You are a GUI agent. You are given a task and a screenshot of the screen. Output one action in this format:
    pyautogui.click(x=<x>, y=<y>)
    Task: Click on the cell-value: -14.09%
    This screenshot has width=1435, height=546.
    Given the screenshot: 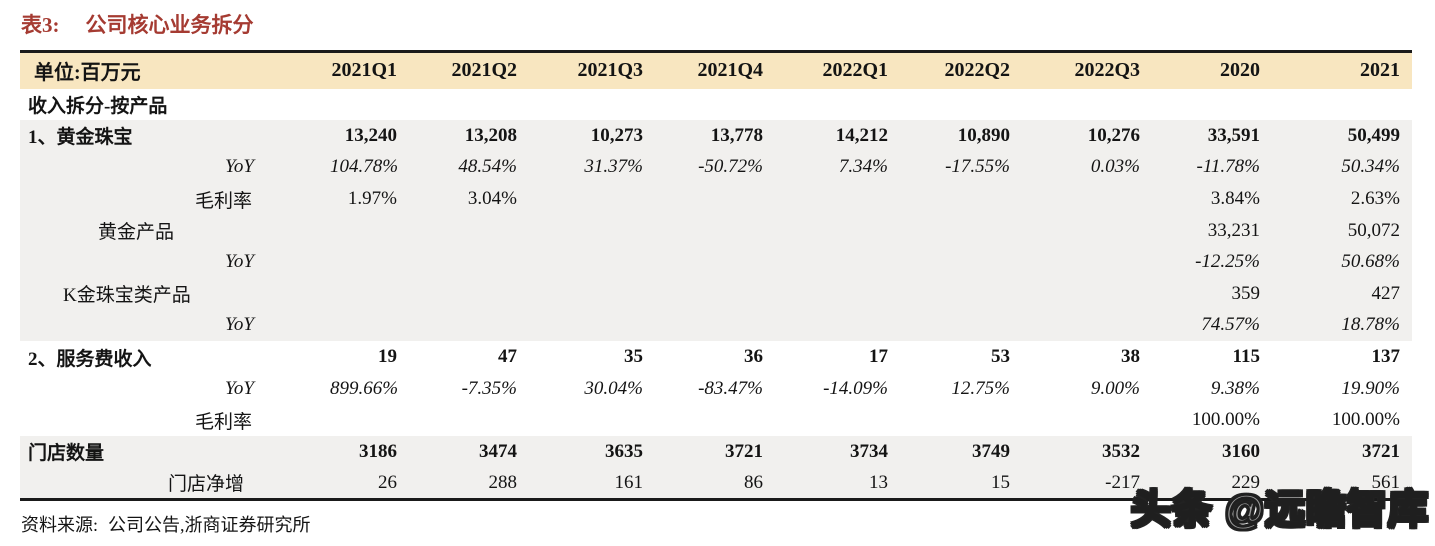 What is the action you would take?
    pyautogui.click(x=855, y=388)
    